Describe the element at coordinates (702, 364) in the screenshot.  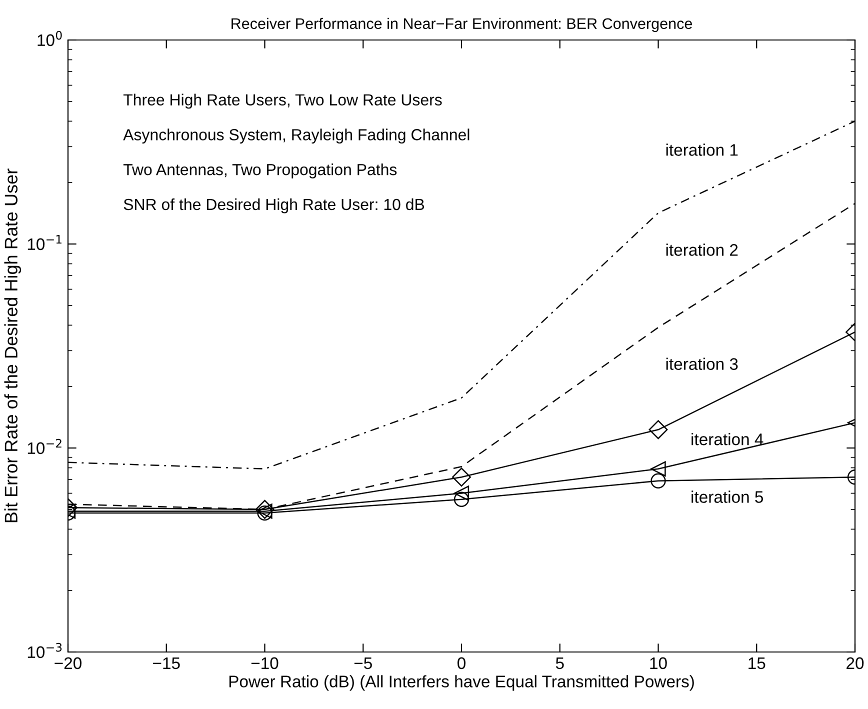
I see `series-label: iteration 3` at that location.